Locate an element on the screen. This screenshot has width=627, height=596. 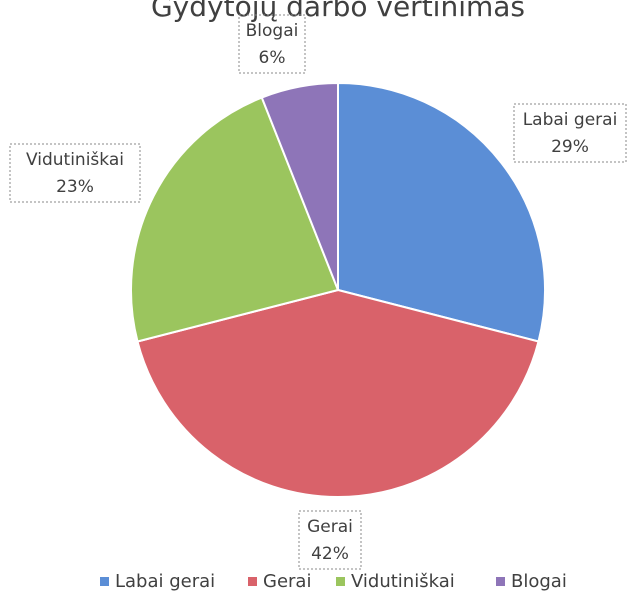
data-label-value: 23% is located at coordinates (75, 187).